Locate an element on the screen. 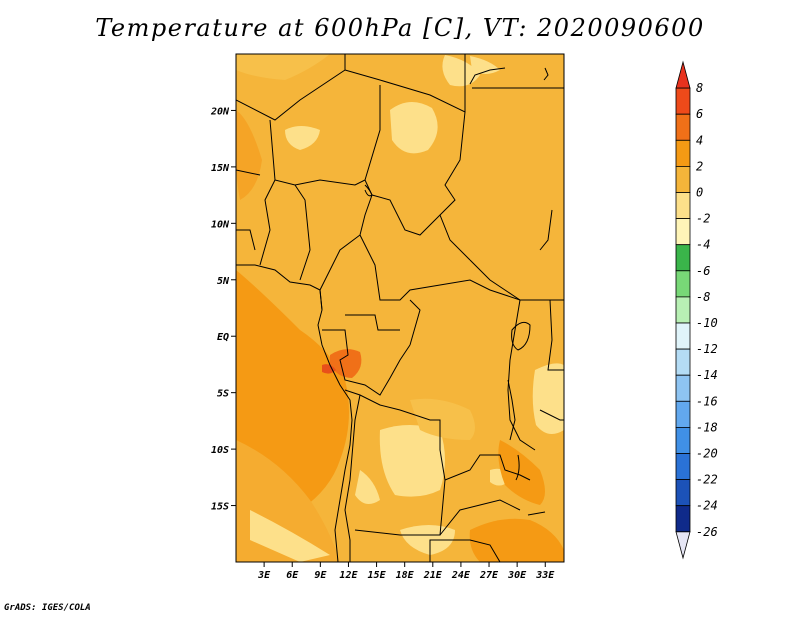 This screenshot has width=800, height=618. border-angola-drc is located at coordinates (395, 435).